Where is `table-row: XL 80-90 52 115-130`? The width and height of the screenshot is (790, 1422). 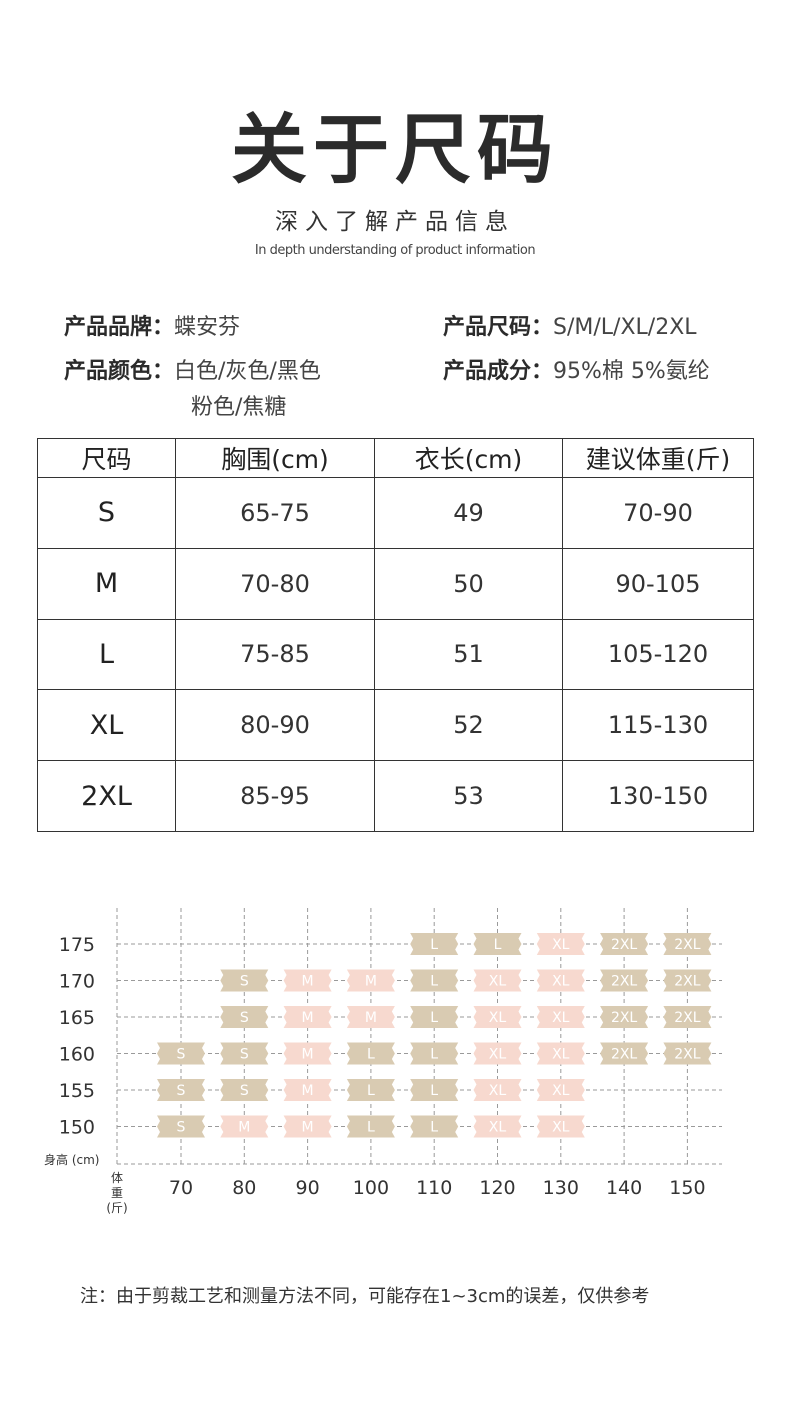 table-row: XL 80-90 52 115-130 is located at coordinates (395, 725).